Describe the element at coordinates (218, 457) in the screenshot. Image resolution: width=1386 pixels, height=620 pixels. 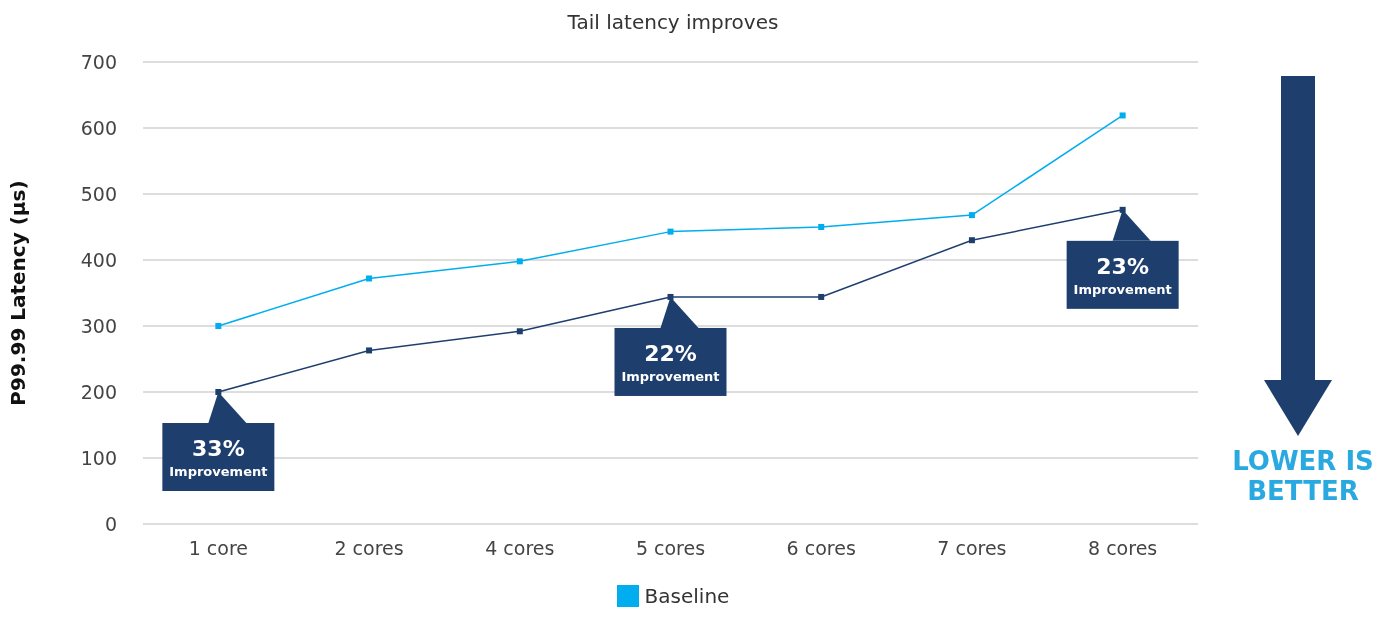
I see `annotation: 33% Improvement` at that location.